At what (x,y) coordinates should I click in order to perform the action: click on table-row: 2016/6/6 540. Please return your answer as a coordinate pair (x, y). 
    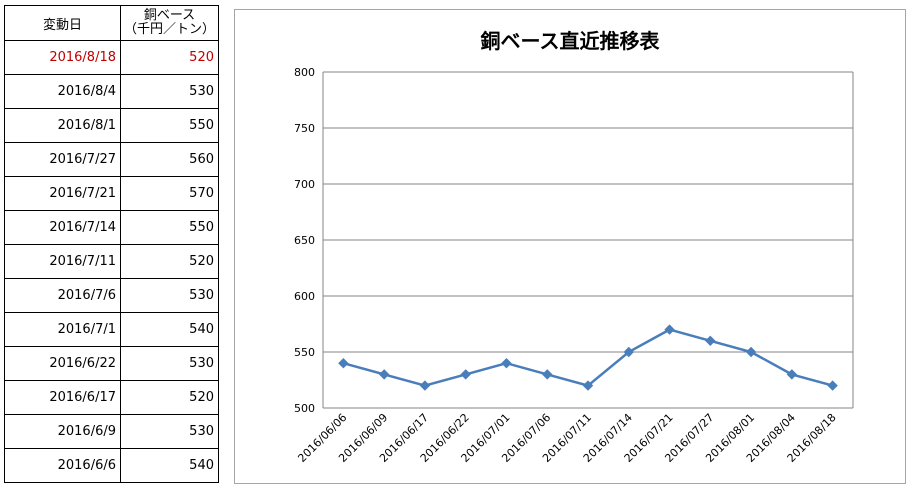
    Looking at the image, I should click on (111, 465).